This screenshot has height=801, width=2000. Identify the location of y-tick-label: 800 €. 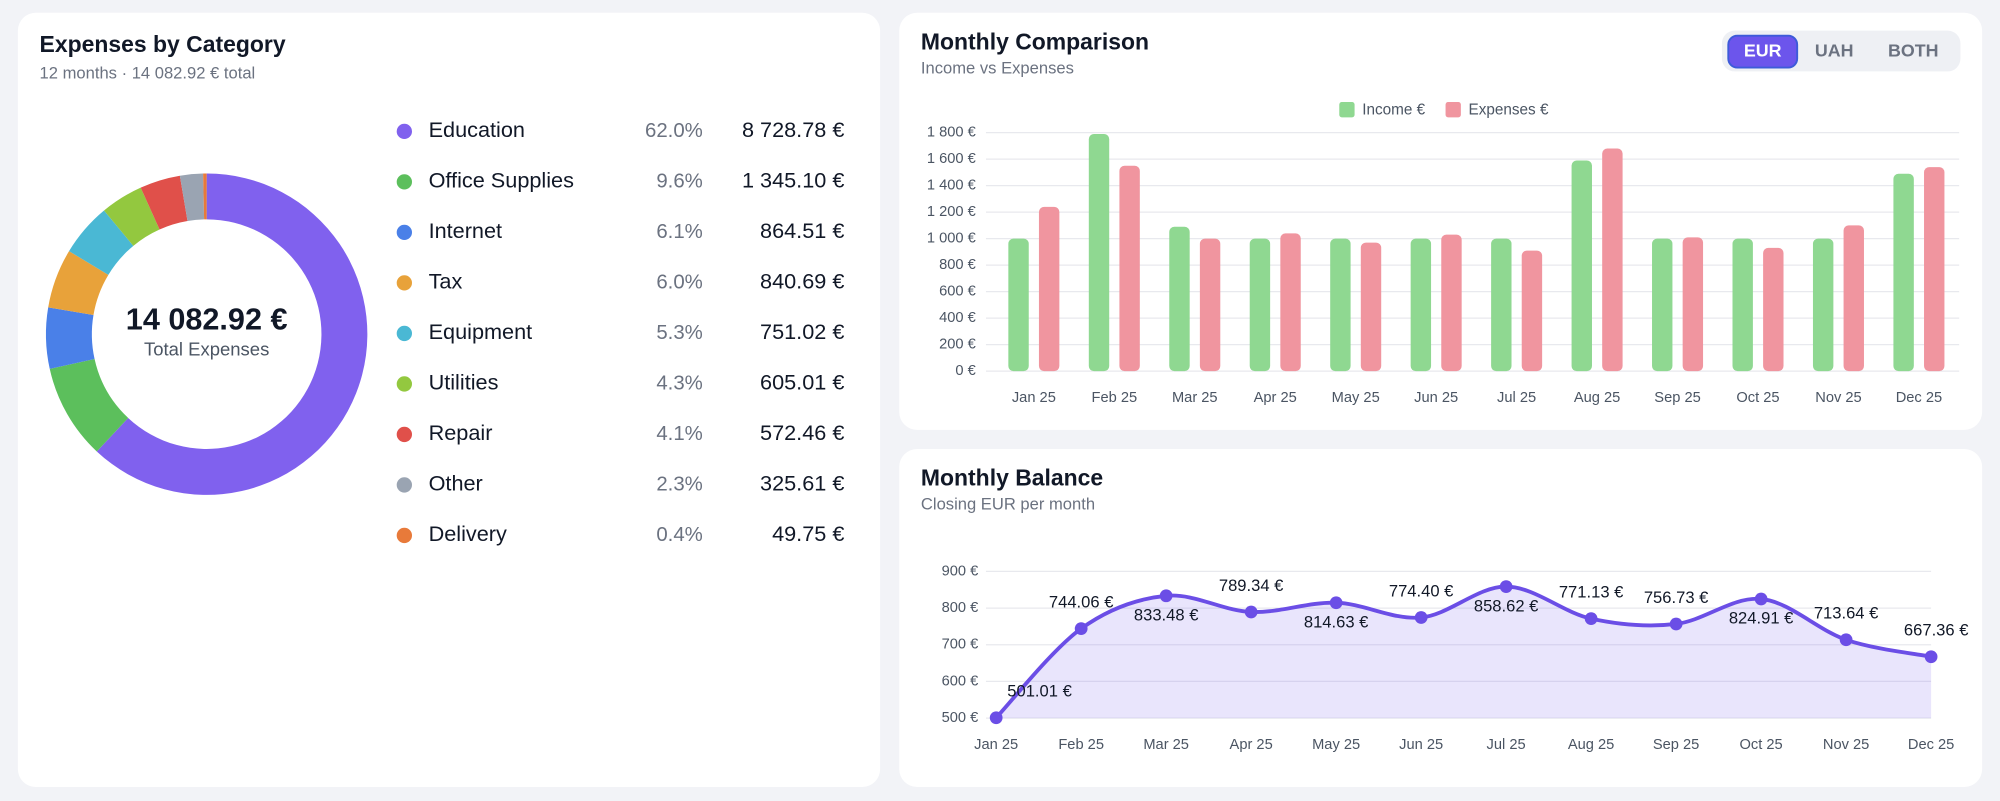
(960, 608).